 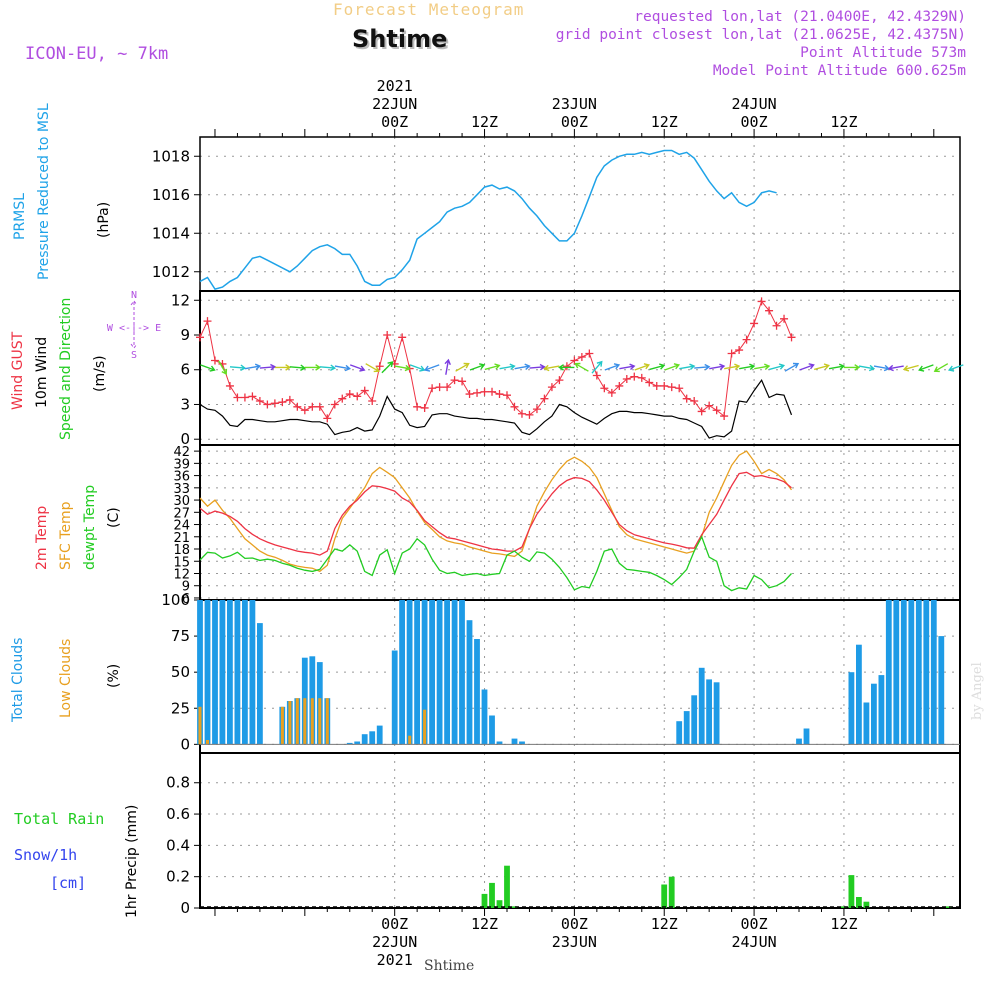 What do you see at coordinates (18, 680) in the screenshot?
I see `total-clouds-ylabel: Total Clouds` at bounding box center [18, 680].